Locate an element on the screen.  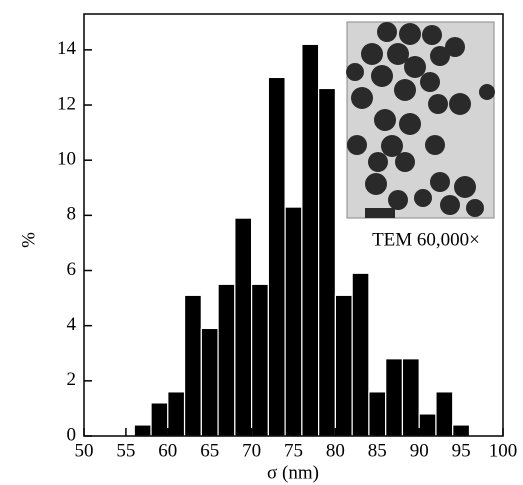
tem-inset is located at coordinates (420, 120).